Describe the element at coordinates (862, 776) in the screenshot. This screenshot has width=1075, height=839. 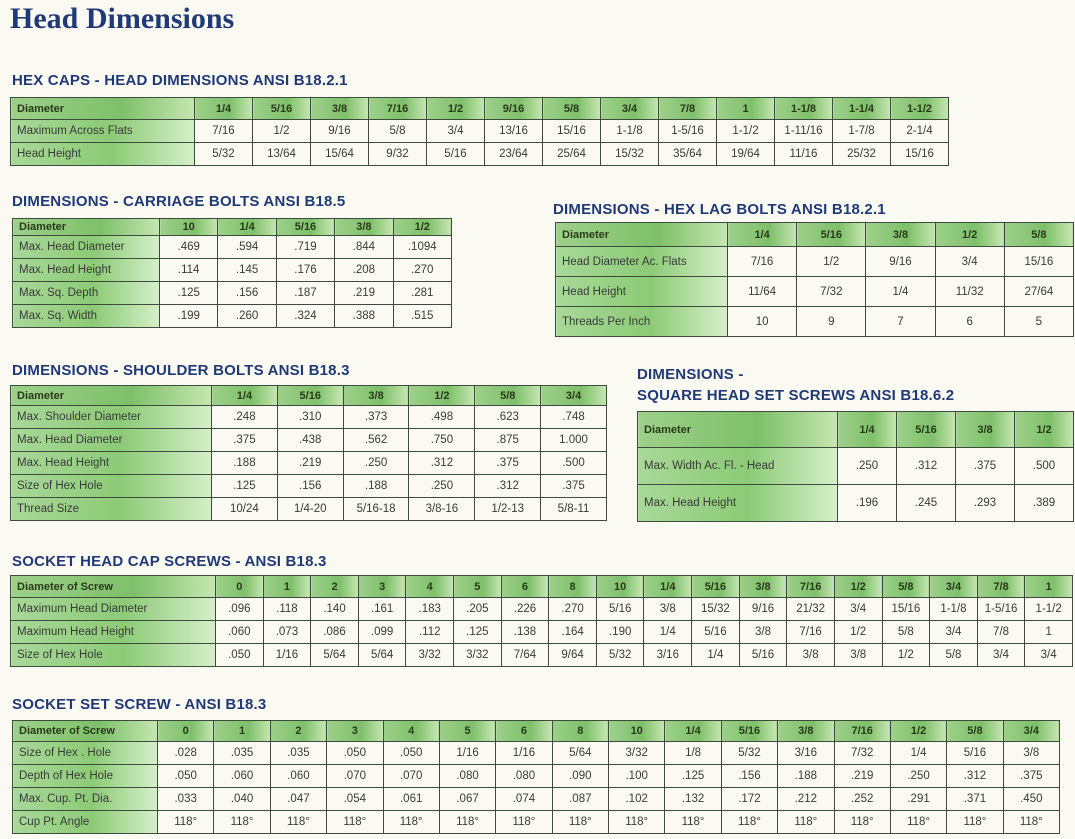
I see `socket-set-screw-cell: .219` at that location.